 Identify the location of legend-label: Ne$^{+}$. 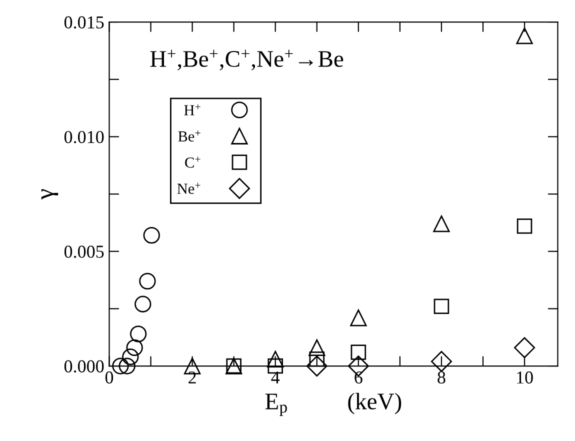
(188, 188).